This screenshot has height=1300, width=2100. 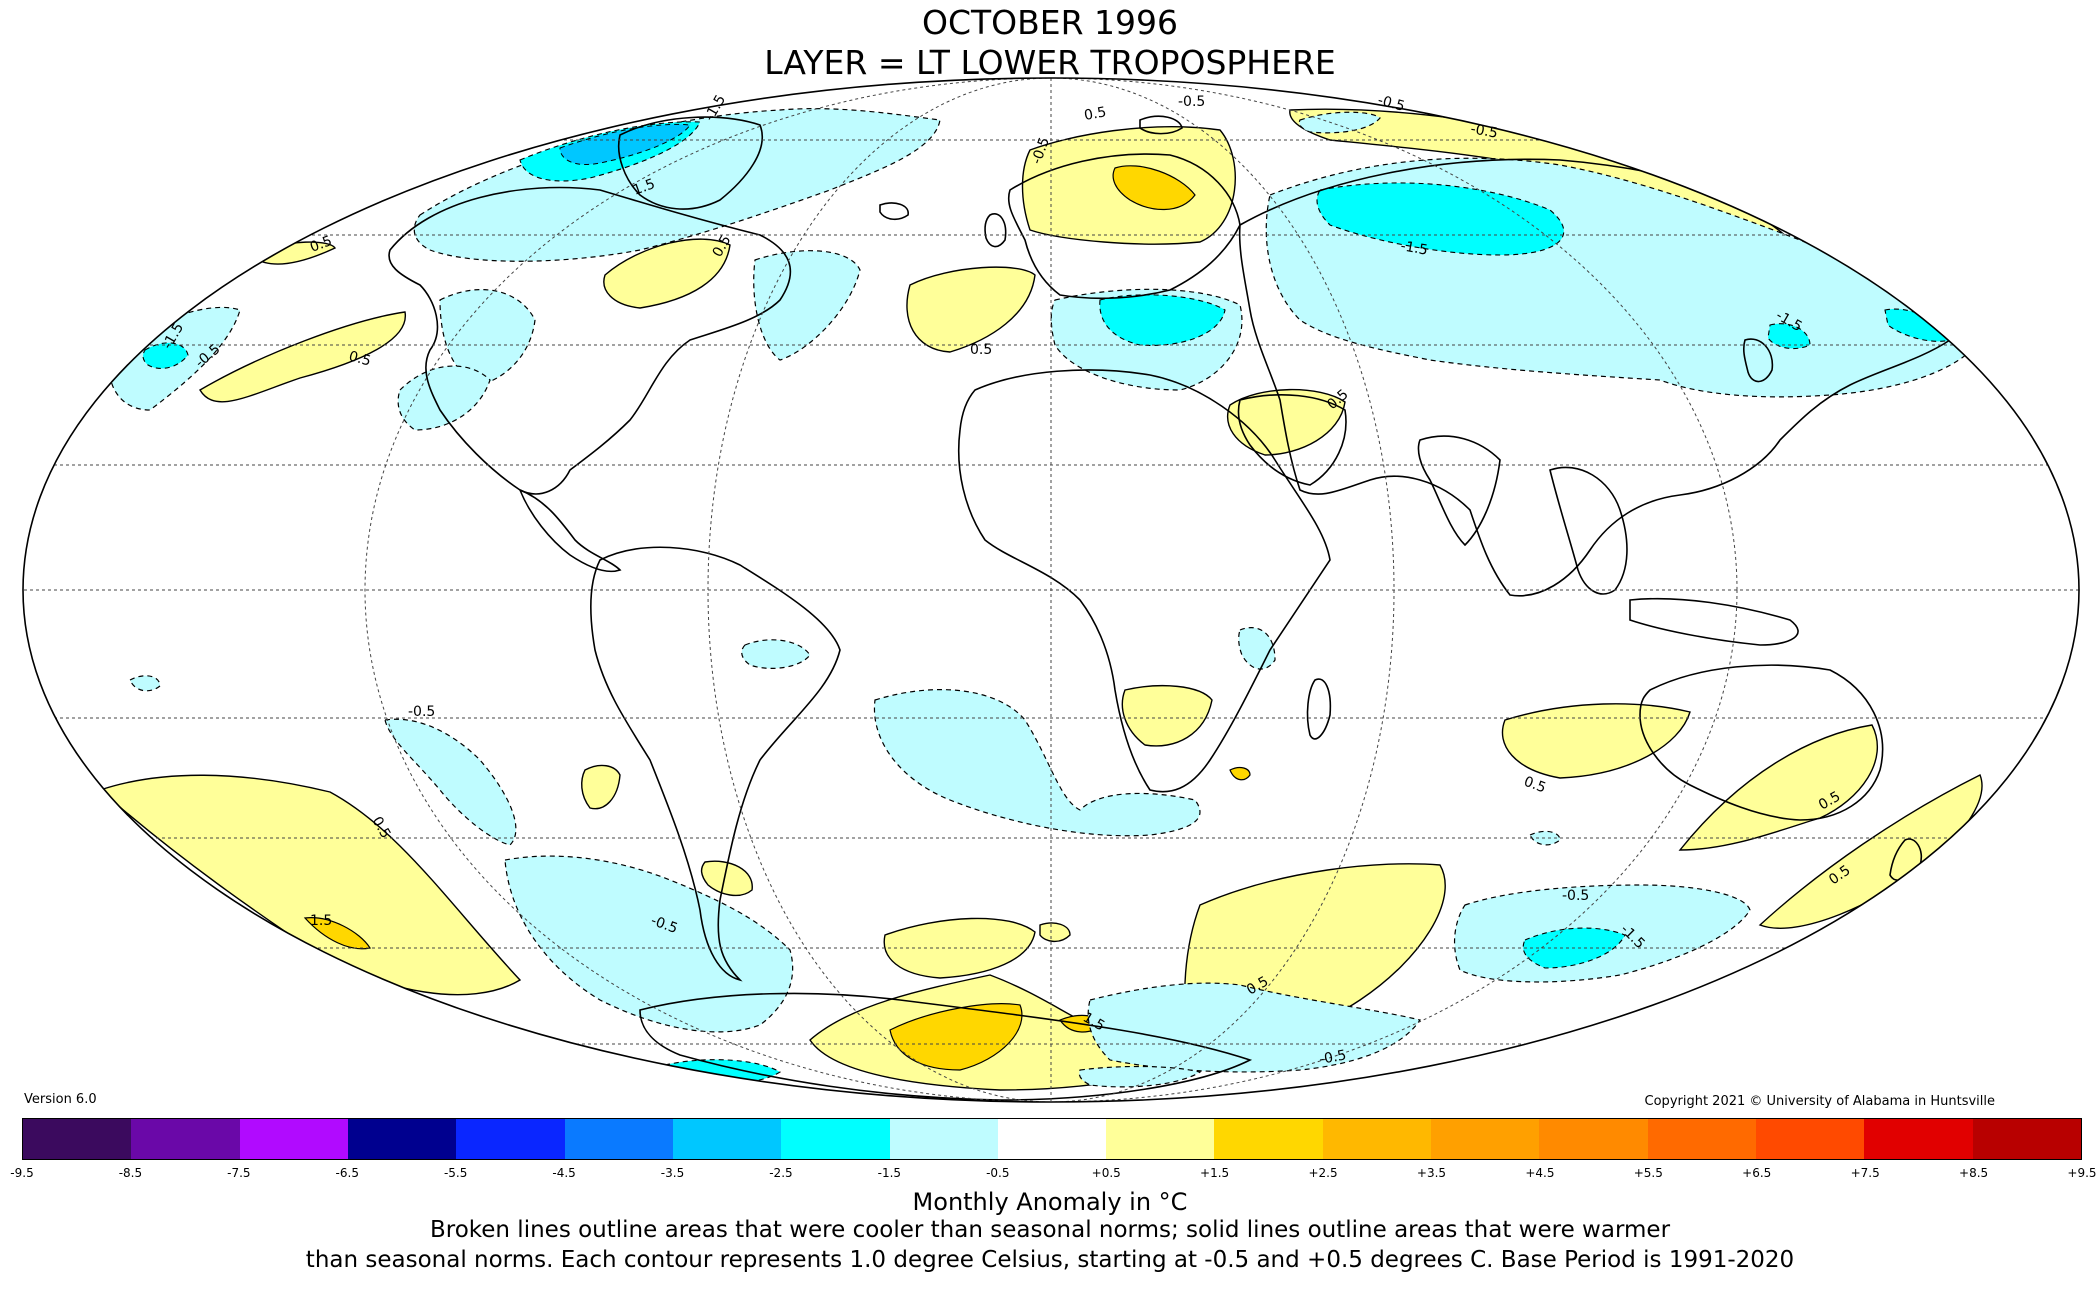 What do you see at coordinates (1440, 219) in the screenshot?
I see `cold-core-siberia` at bounding box center [1440, 219].